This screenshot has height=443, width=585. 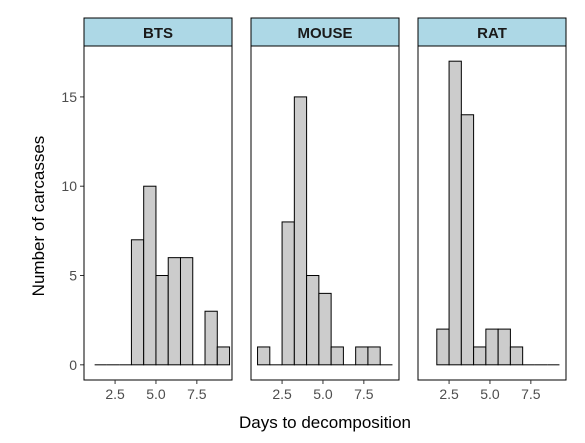 I want to click on facet-strip-label: RAT, so click(x=492, y=33).